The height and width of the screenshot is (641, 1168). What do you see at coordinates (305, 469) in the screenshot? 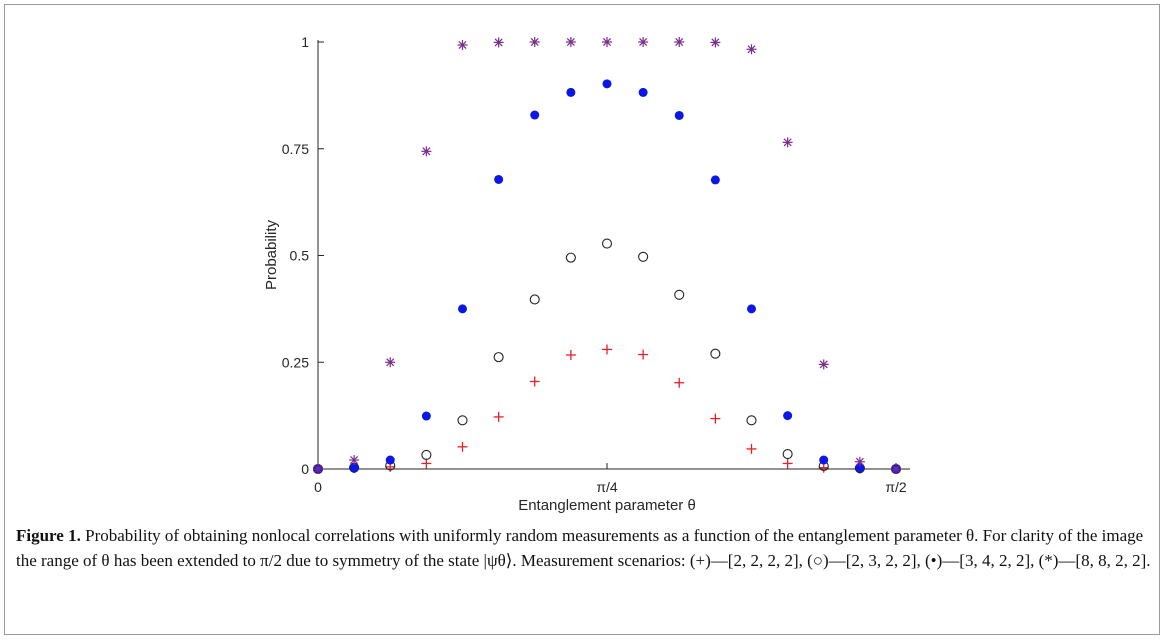
I see `y-tick-label: 0` at bounding box center [305, 469].